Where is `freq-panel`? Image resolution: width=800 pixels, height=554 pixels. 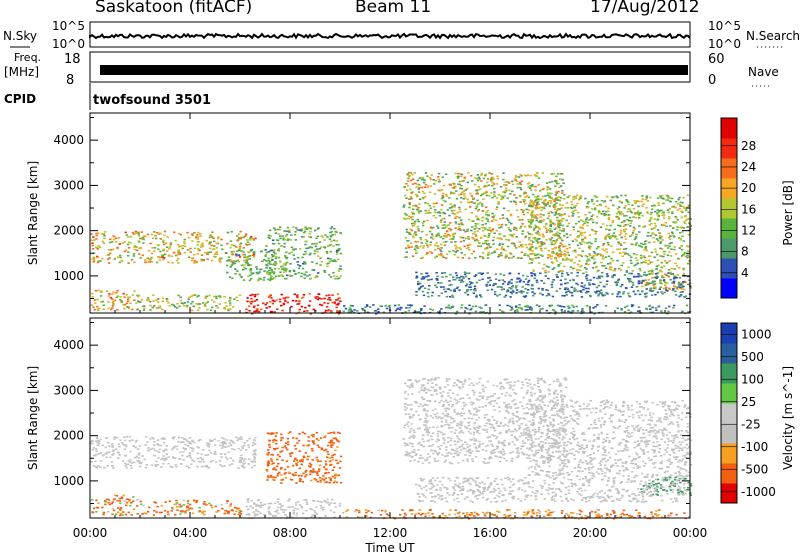
freq-panel is located at coordinates (390, 67).